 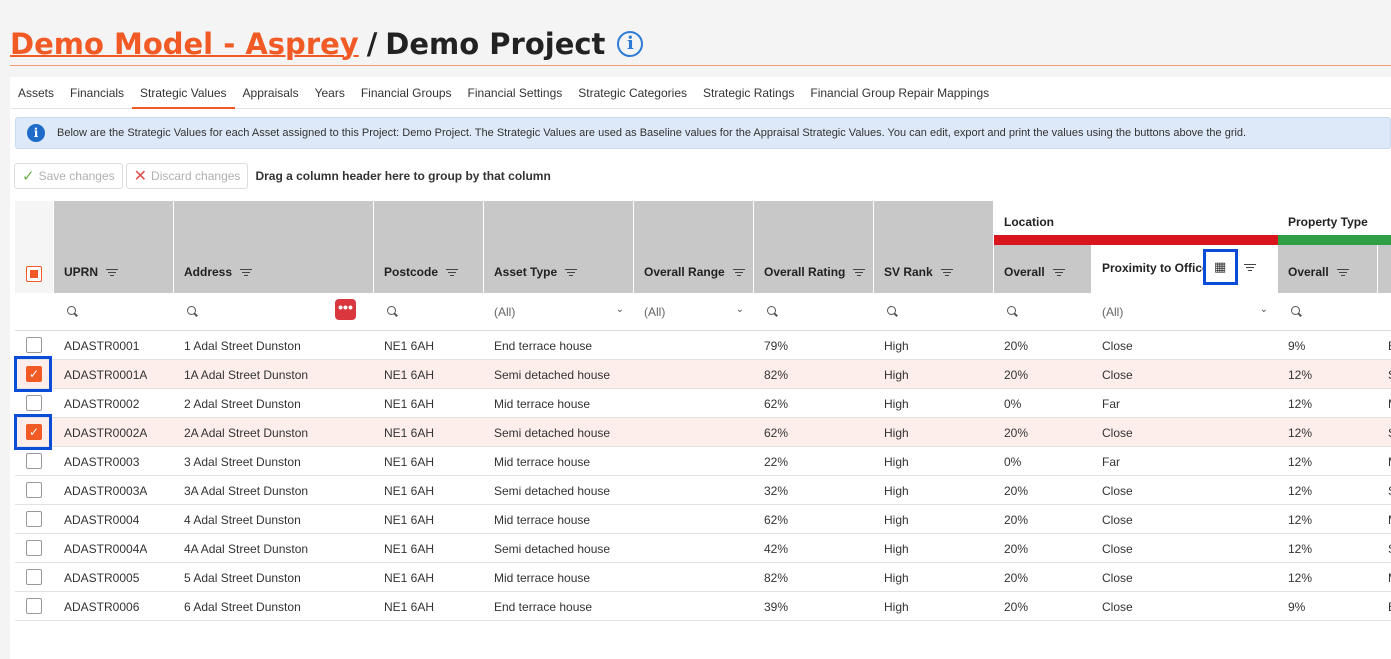 I want to click on discard-changes-button: ✕ Discard changes, so click(x=187, y=176).